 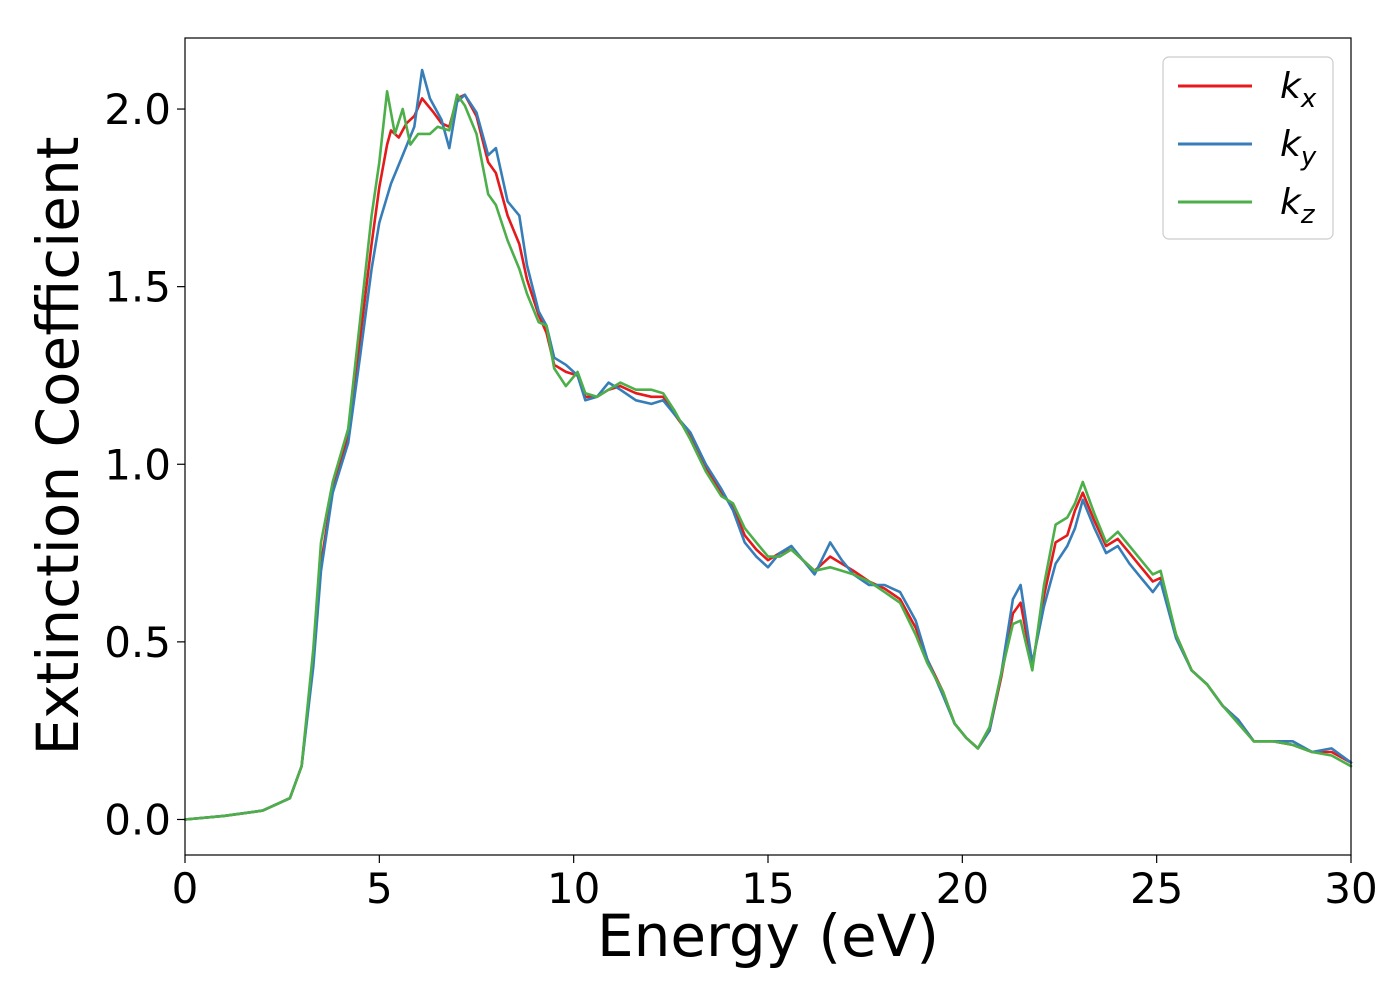 What do you see at coordinates (962, 888) in the screenshot?
I see `x-tick-label: 20` at bounding box center [962, 888].